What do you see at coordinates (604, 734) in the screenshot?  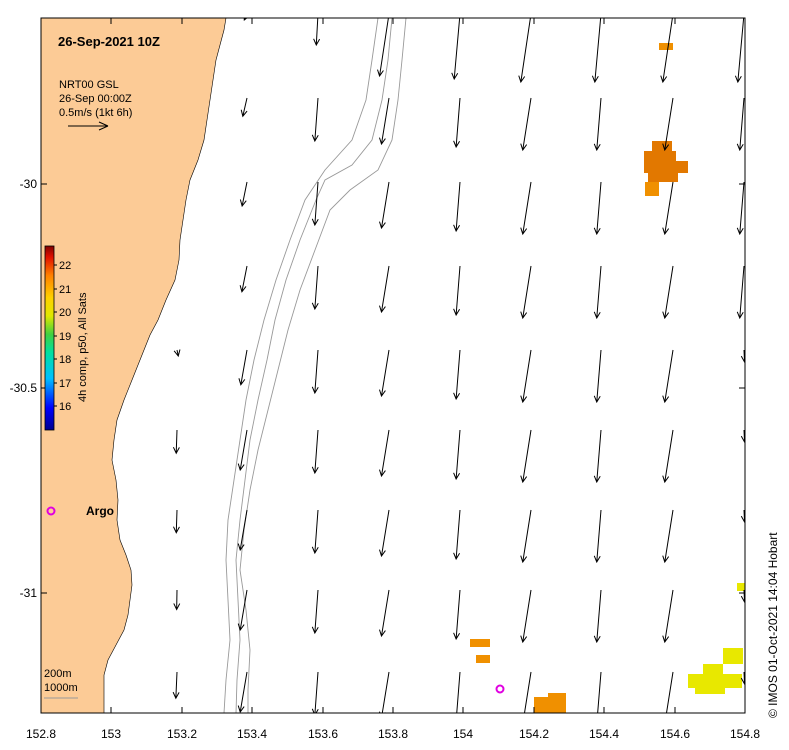 I see `x-tick-label: 154.4` at bounding box center [604, 734].